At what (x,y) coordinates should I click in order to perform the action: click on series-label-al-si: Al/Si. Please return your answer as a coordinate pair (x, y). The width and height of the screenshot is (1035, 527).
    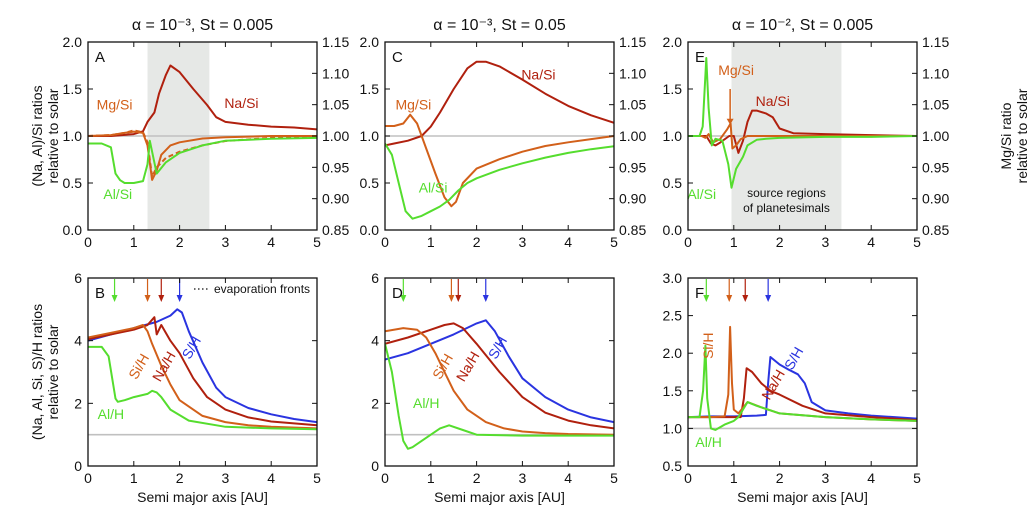
    Looking at the image, I should click on (701, 194).